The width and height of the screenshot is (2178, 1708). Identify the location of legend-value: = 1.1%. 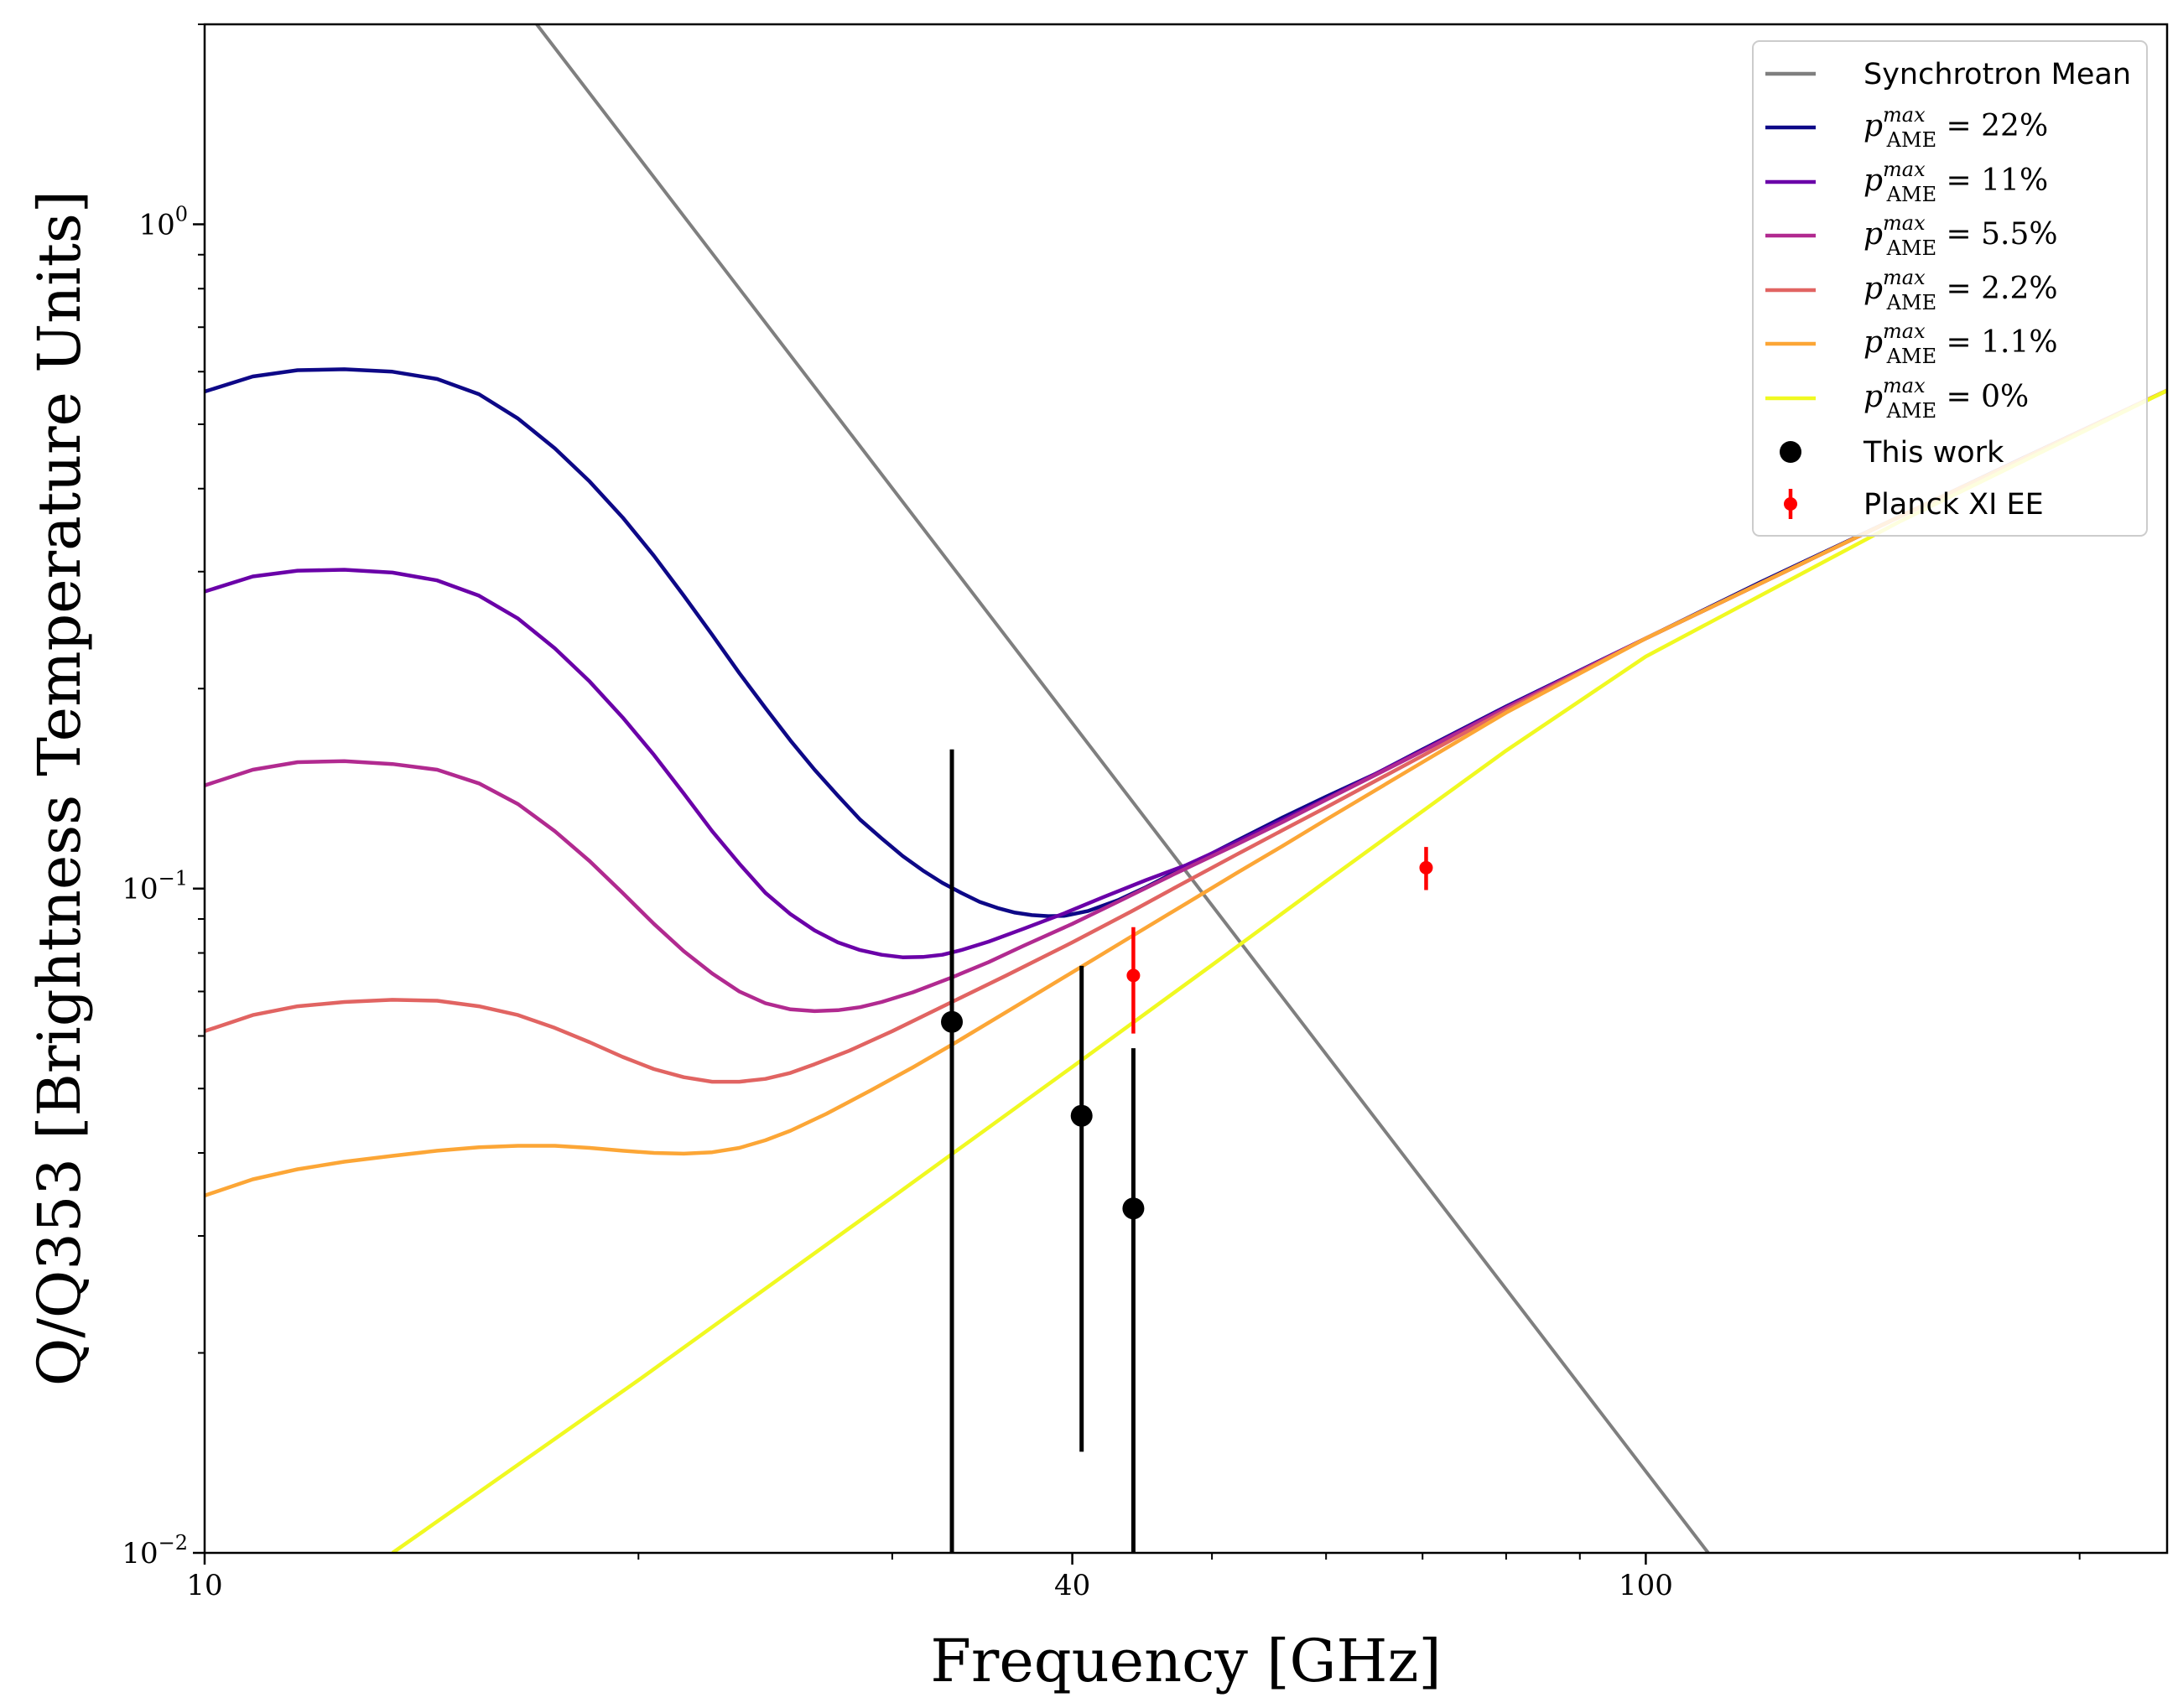
(1997, 343).